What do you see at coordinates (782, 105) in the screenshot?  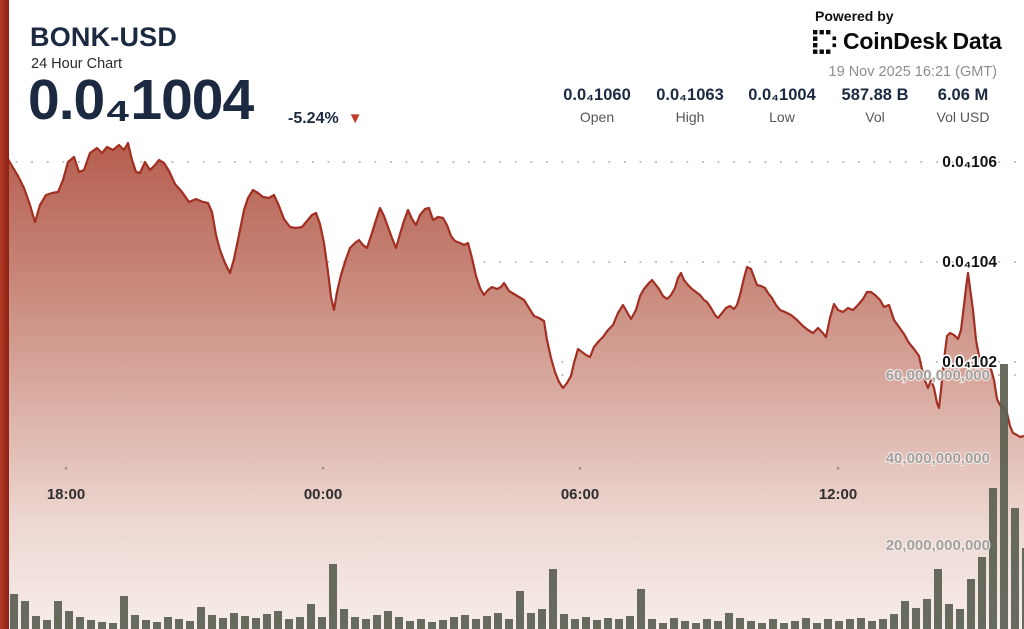 I see `stat-low: 0.0₄1004 Low` at bounding box center [782, 105].